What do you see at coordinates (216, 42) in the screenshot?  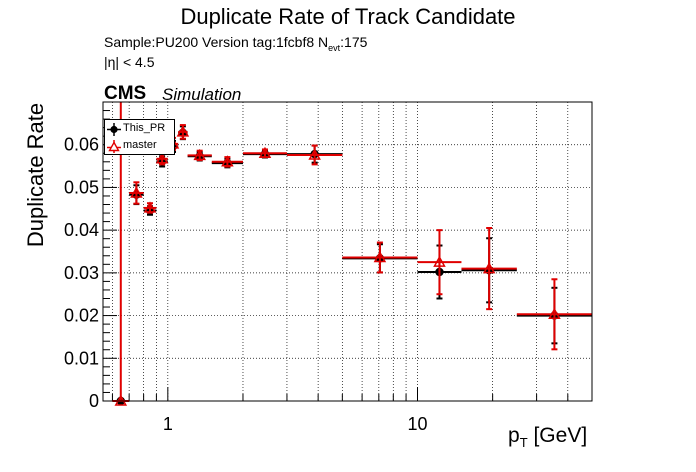 I see `sample-info-text: Sample:PU200 Version tag:1fcbf8 N` at bounding box center [216, 42].